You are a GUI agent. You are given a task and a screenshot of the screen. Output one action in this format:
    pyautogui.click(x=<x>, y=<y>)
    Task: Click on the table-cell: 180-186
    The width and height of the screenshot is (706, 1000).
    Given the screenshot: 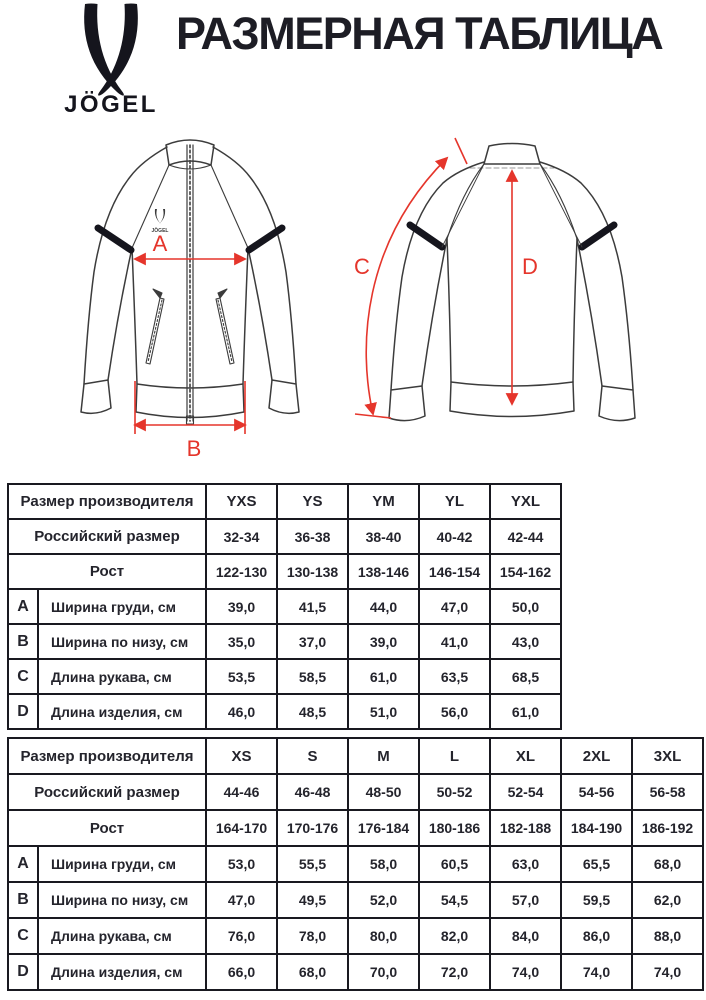 What is the action you would take?
    pyautogui.click(x=455, y=828)
    